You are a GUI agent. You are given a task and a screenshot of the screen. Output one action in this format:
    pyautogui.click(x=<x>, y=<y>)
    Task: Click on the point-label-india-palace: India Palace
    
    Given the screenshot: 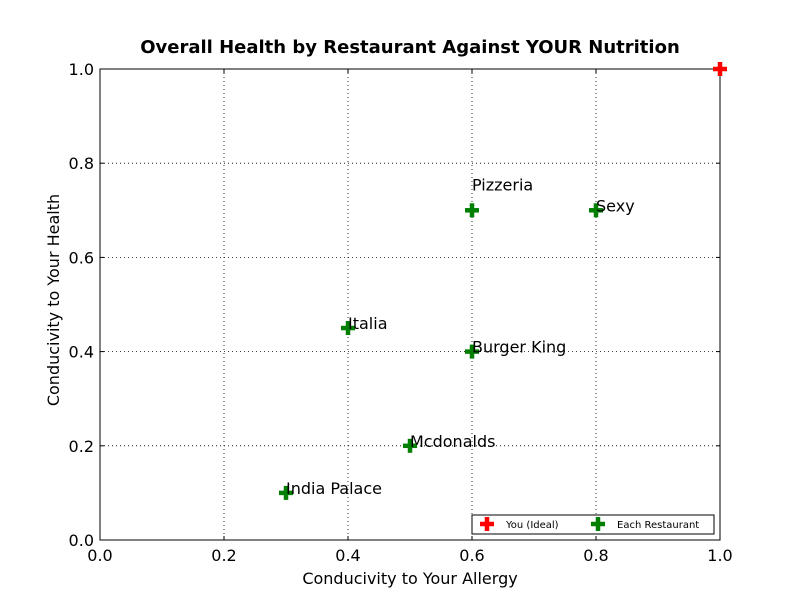 What is the action you would take?
    pyautogui.click(x=334, y=488)
    